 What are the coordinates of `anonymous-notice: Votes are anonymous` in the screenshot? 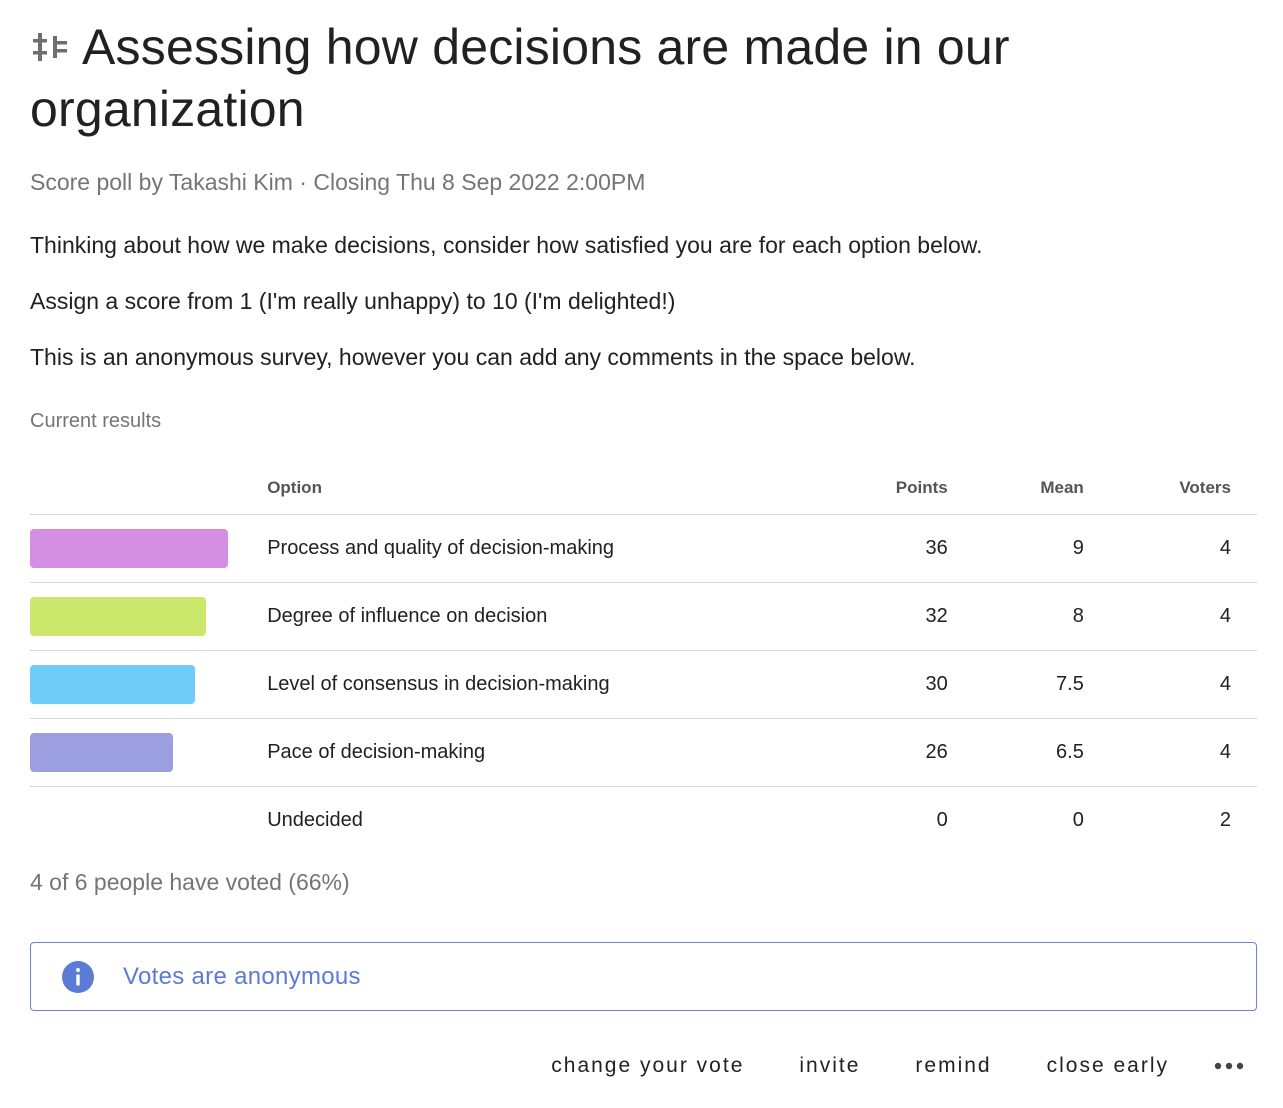 It's located at (643, 976).